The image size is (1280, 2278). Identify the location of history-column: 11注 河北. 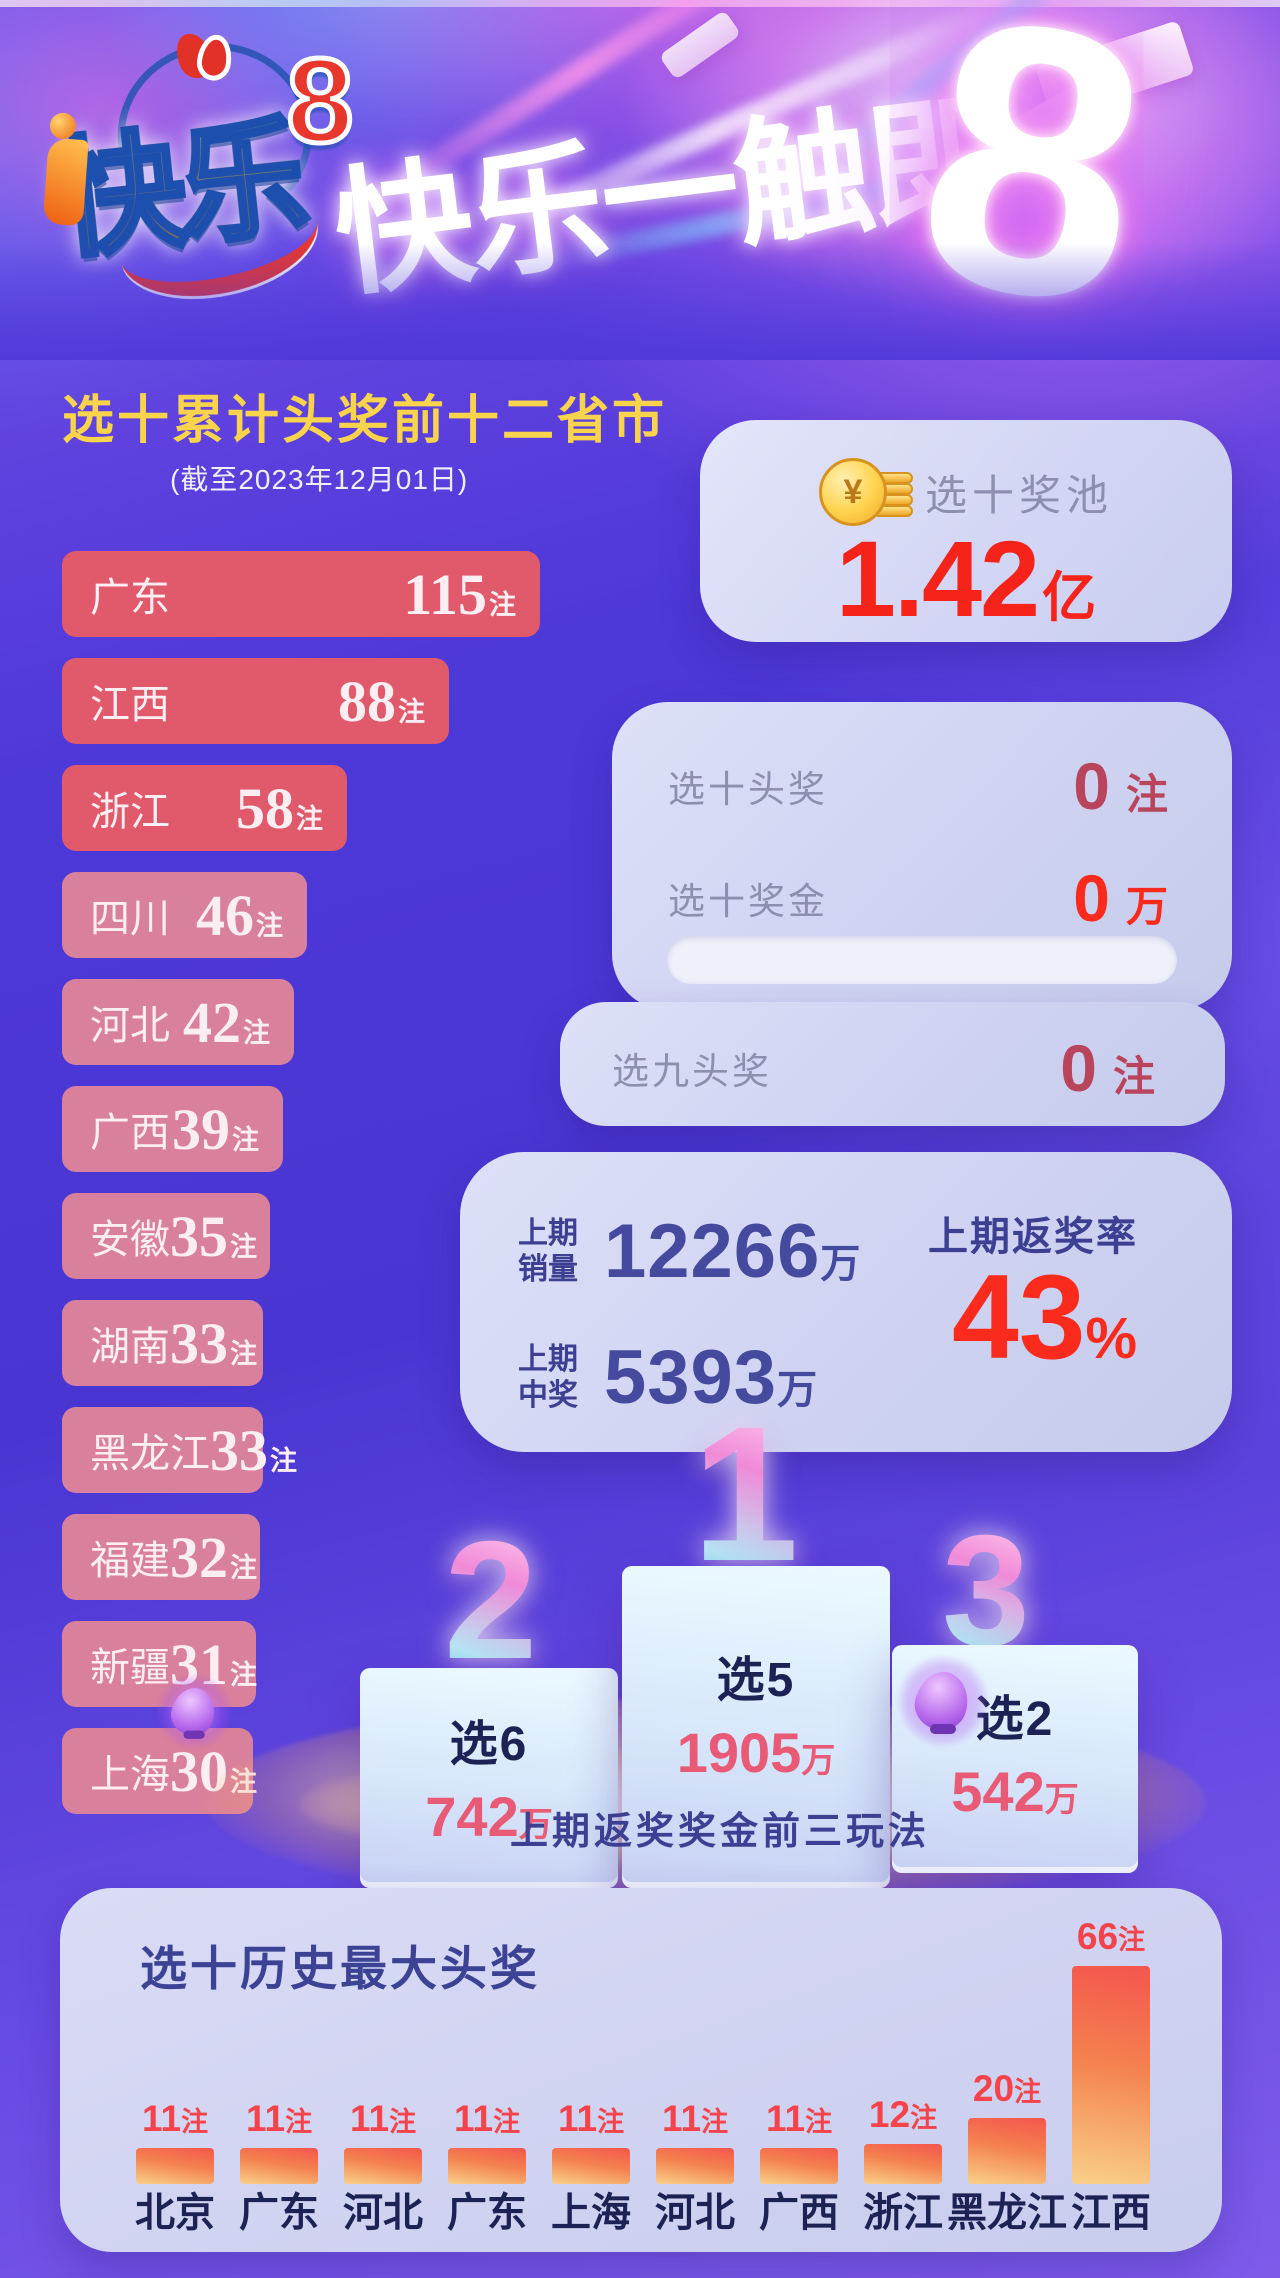
(695, 2070).